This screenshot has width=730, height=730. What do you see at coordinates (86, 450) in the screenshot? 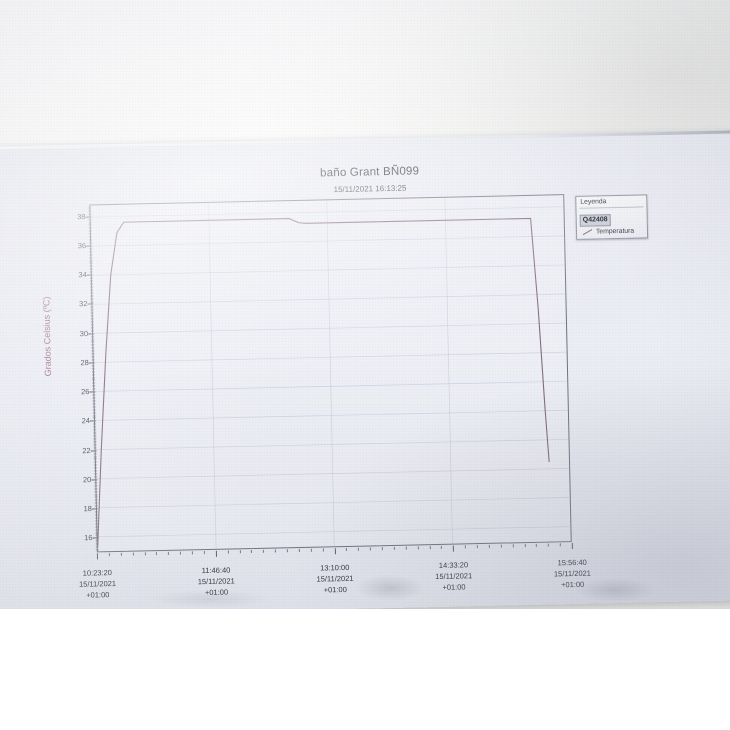
I see `y-tick-label: 22` at bounding box center [86, 450].